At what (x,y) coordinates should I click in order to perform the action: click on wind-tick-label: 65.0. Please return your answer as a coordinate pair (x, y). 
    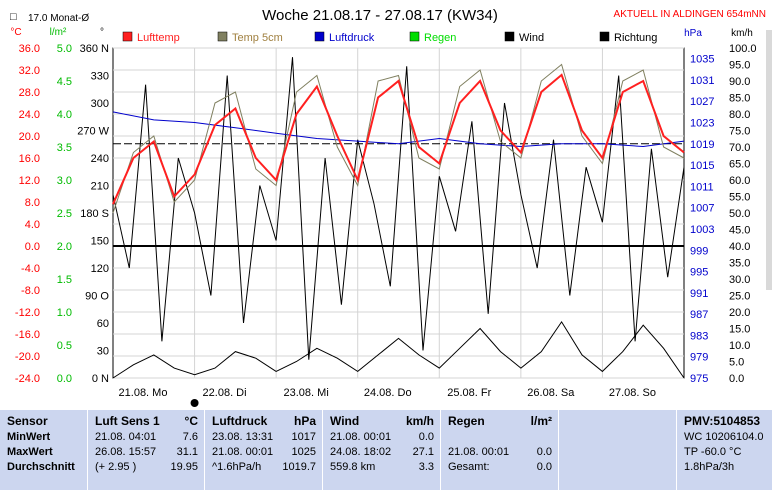
    Looking at the image, I should click on (739, 165).